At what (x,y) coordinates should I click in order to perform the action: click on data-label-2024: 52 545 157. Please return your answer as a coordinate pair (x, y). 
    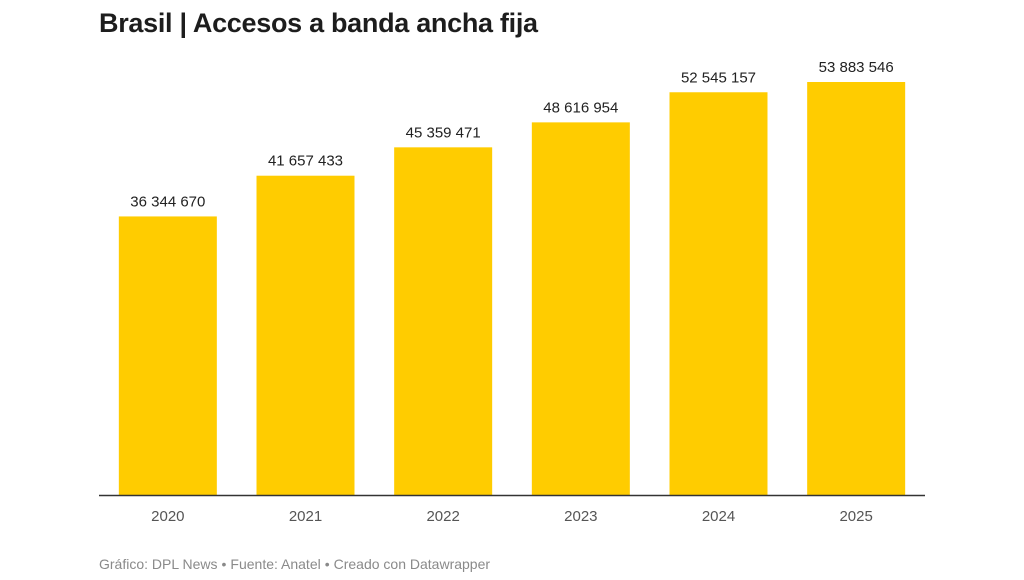
    Looking at the image, I should click on (718, 77).